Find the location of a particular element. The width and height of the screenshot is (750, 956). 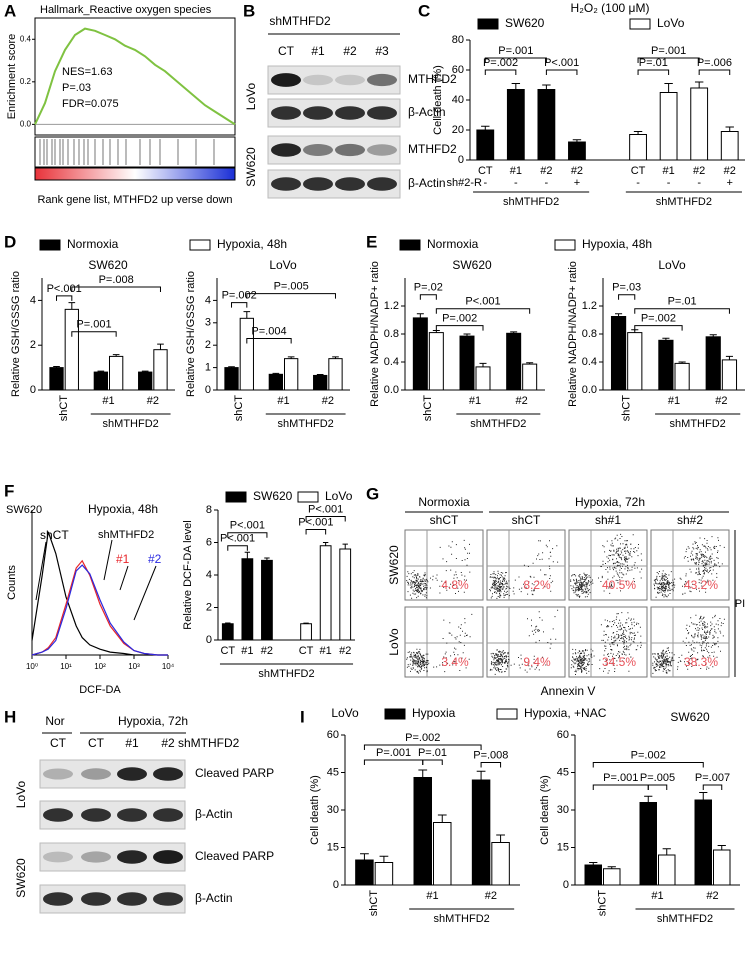

chart-title: LoVo is located at coordinates (283, 265).